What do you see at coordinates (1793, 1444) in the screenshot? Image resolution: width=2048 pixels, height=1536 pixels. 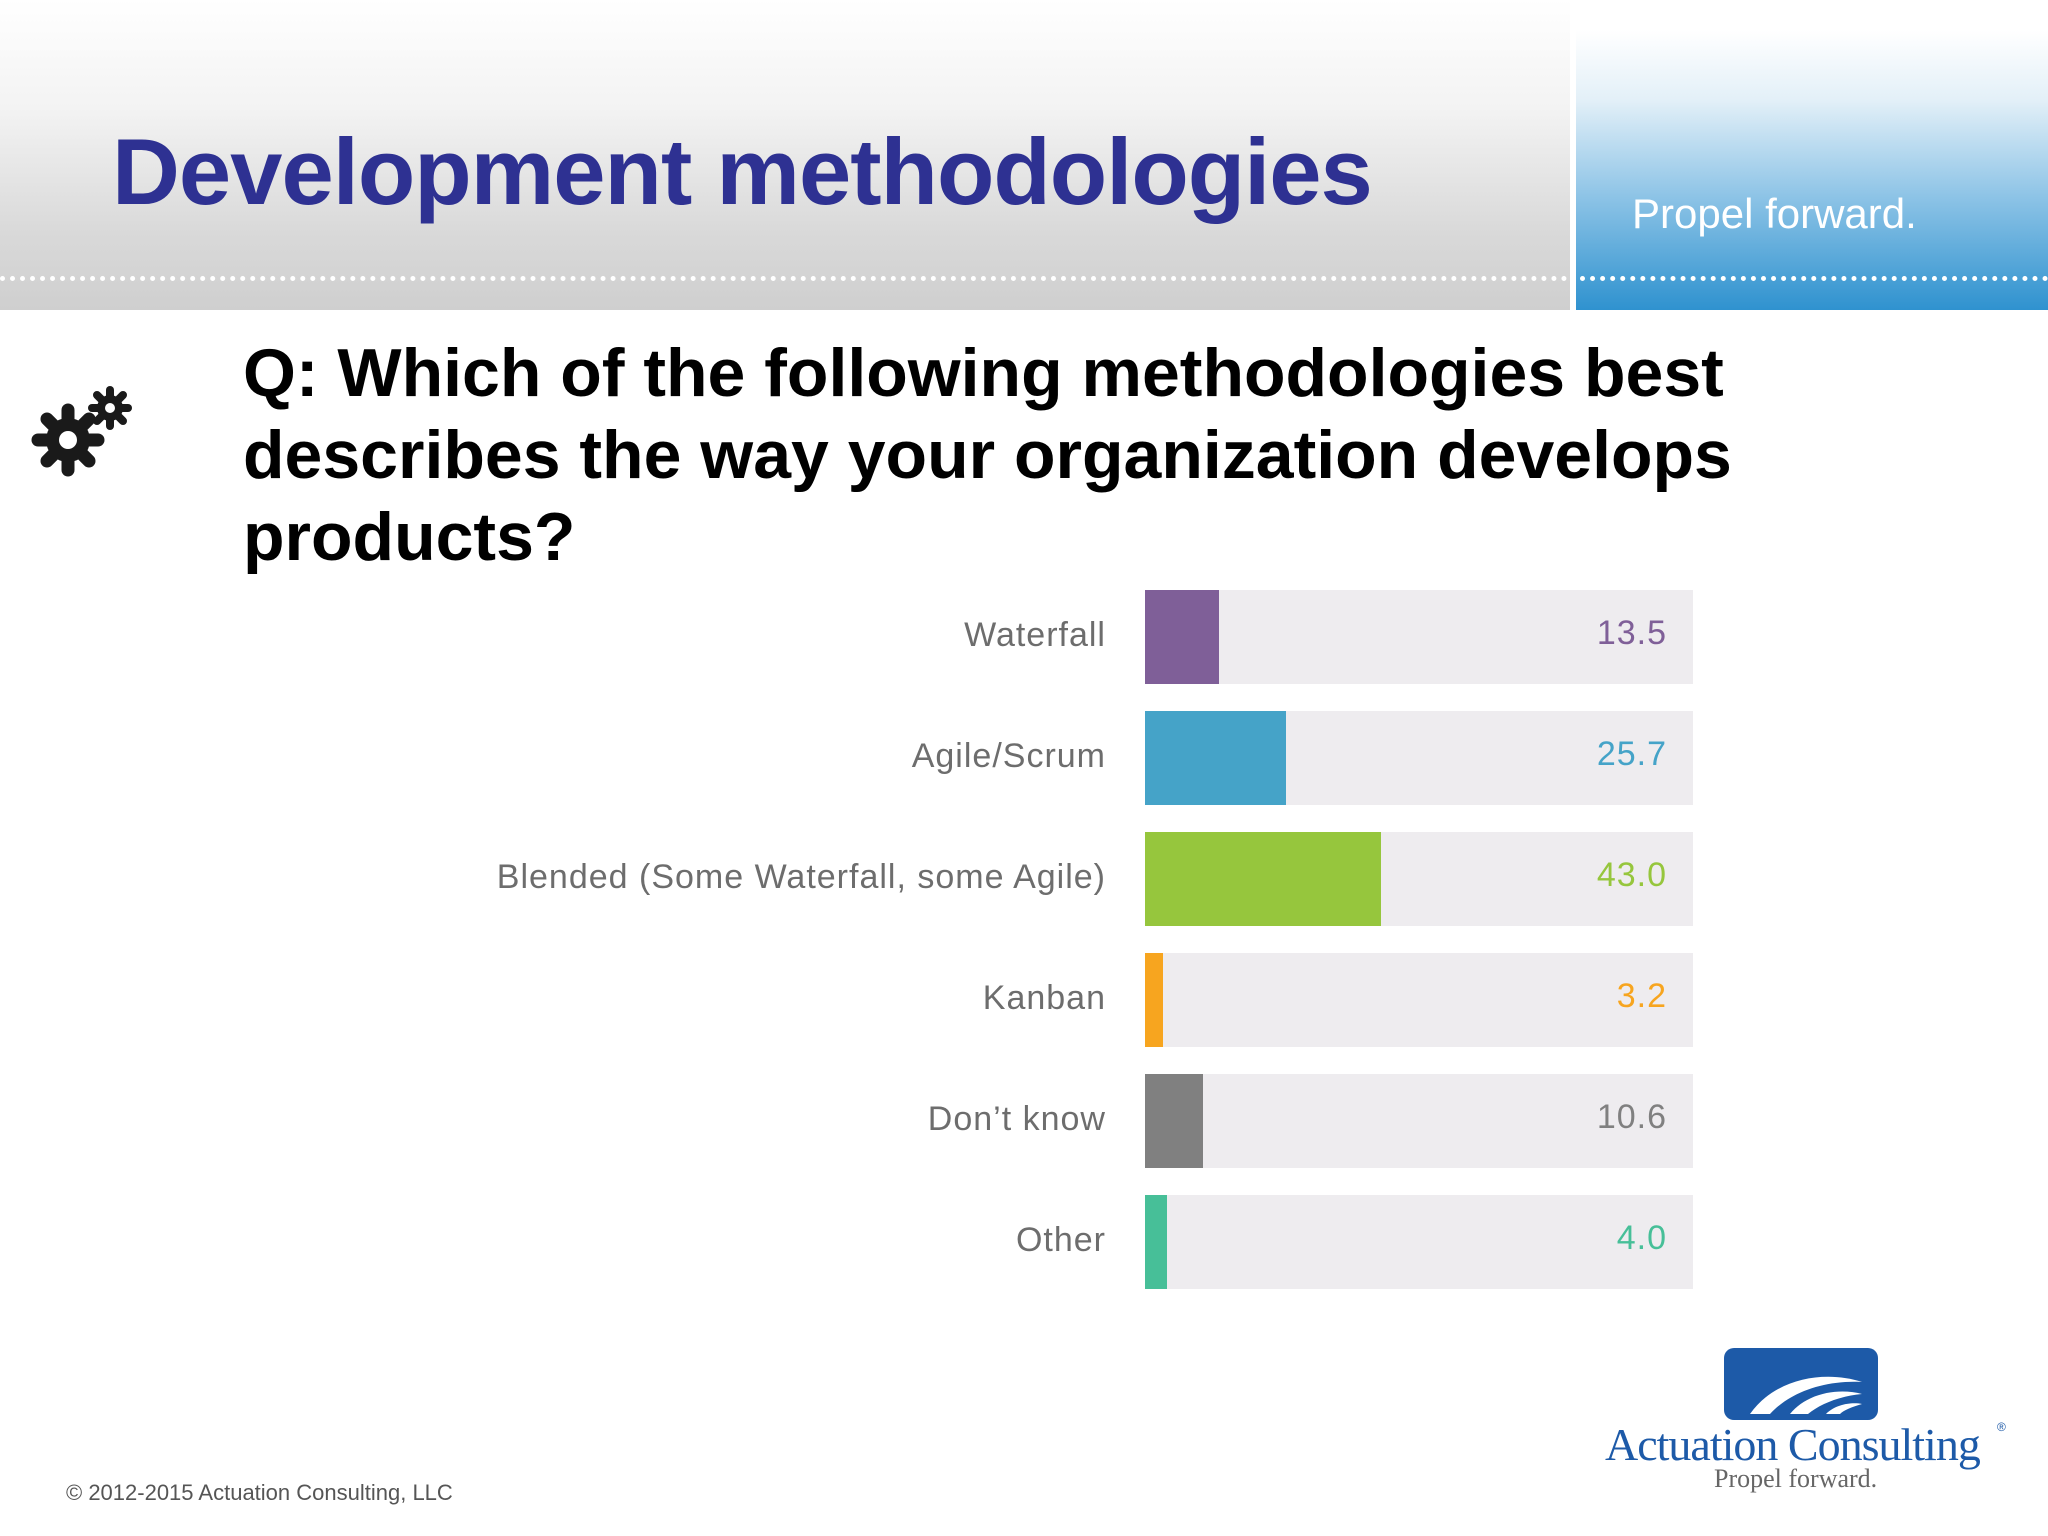 I see `logo-wordmark: Actuation Consulting` at bounding box center [1793, 1444].